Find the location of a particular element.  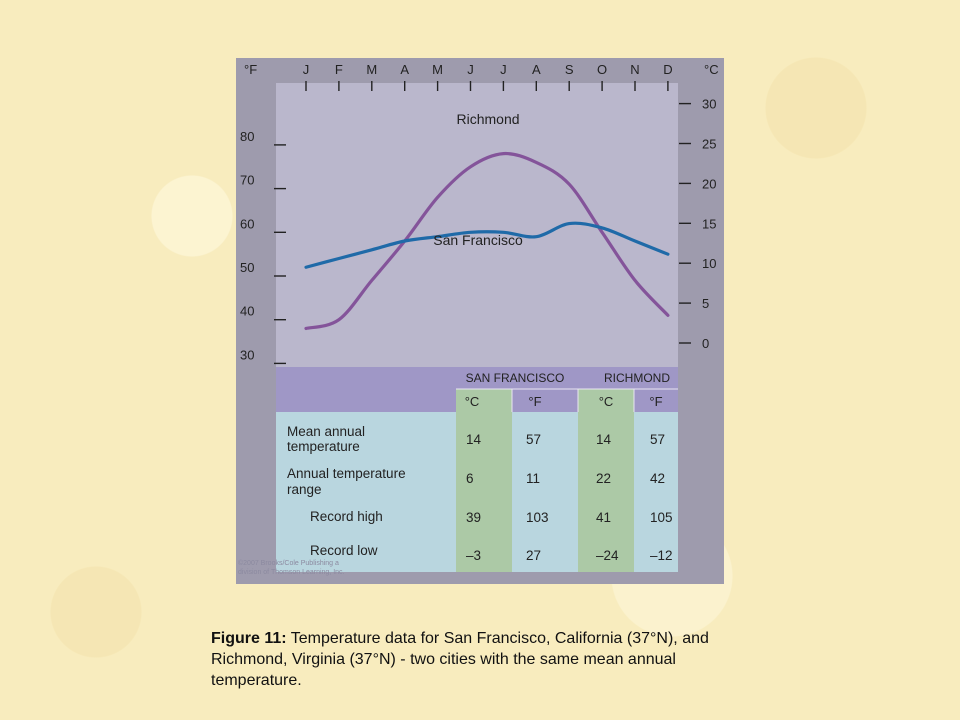

table-city-header: SAN FRANCISCO is located at coordinates (515, 378).